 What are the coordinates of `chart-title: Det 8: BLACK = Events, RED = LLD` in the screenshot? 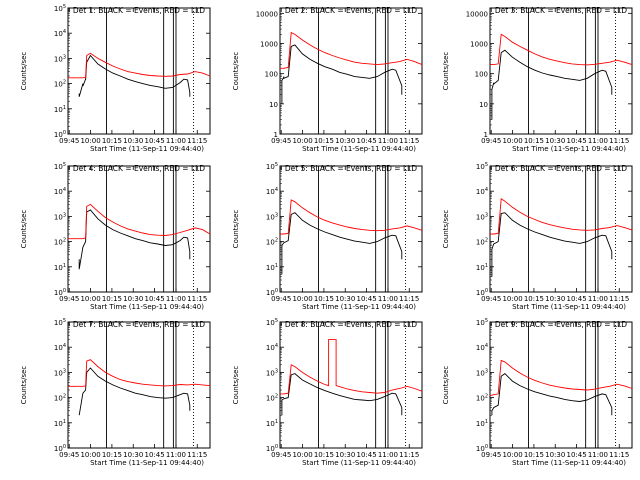 It's located at (351, 324).